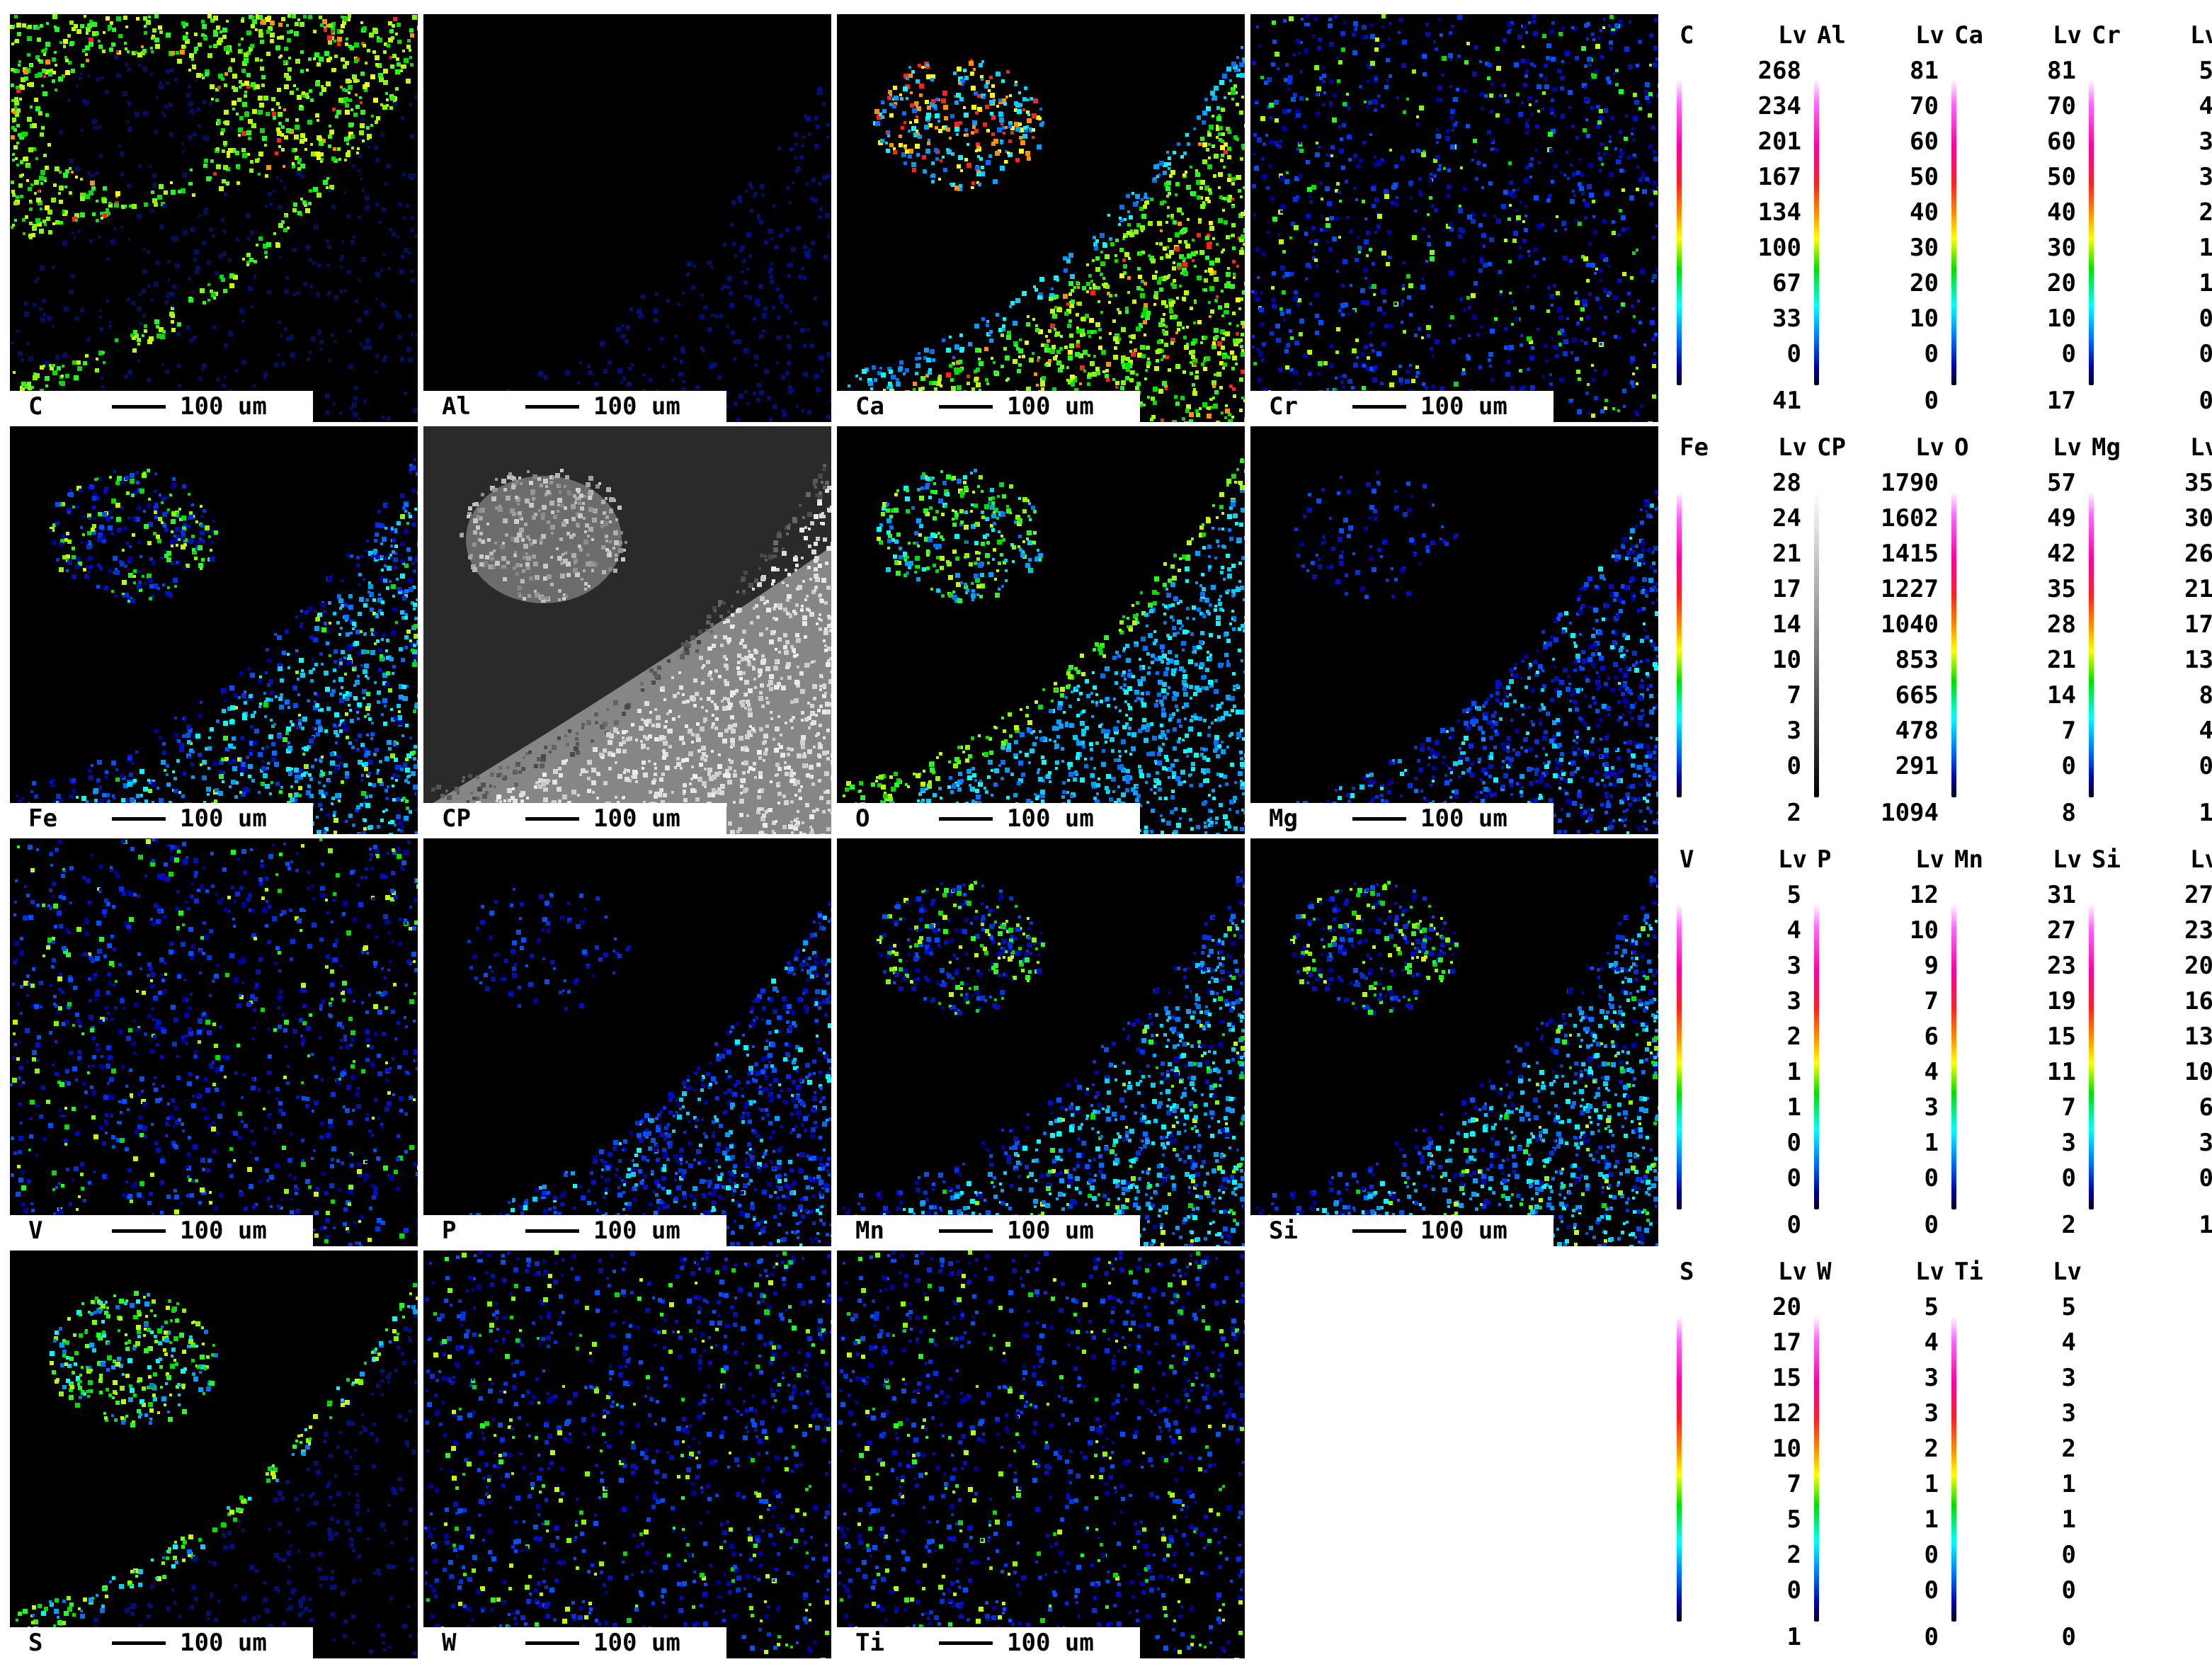  Describe the element at coordinates (2206, 401) in the screenshot. I see `legend-average-value: 0` at that location.